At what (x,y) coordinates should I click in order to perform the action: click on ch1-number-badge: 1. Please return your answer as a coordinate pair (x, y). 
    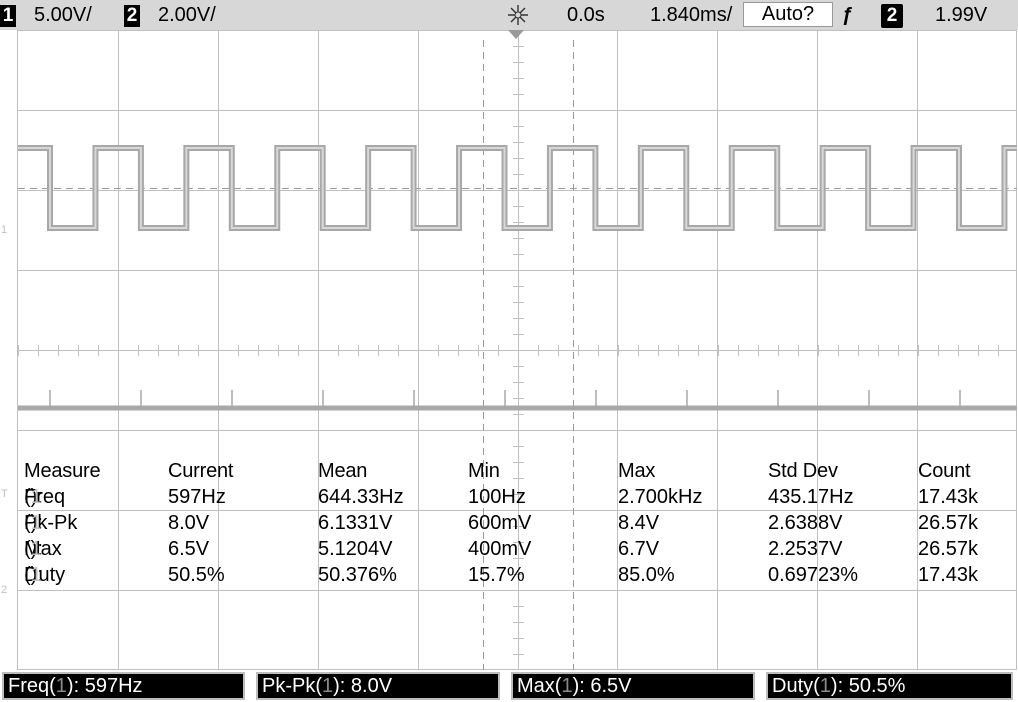
    Looking at the image, I should click on (8, 16).